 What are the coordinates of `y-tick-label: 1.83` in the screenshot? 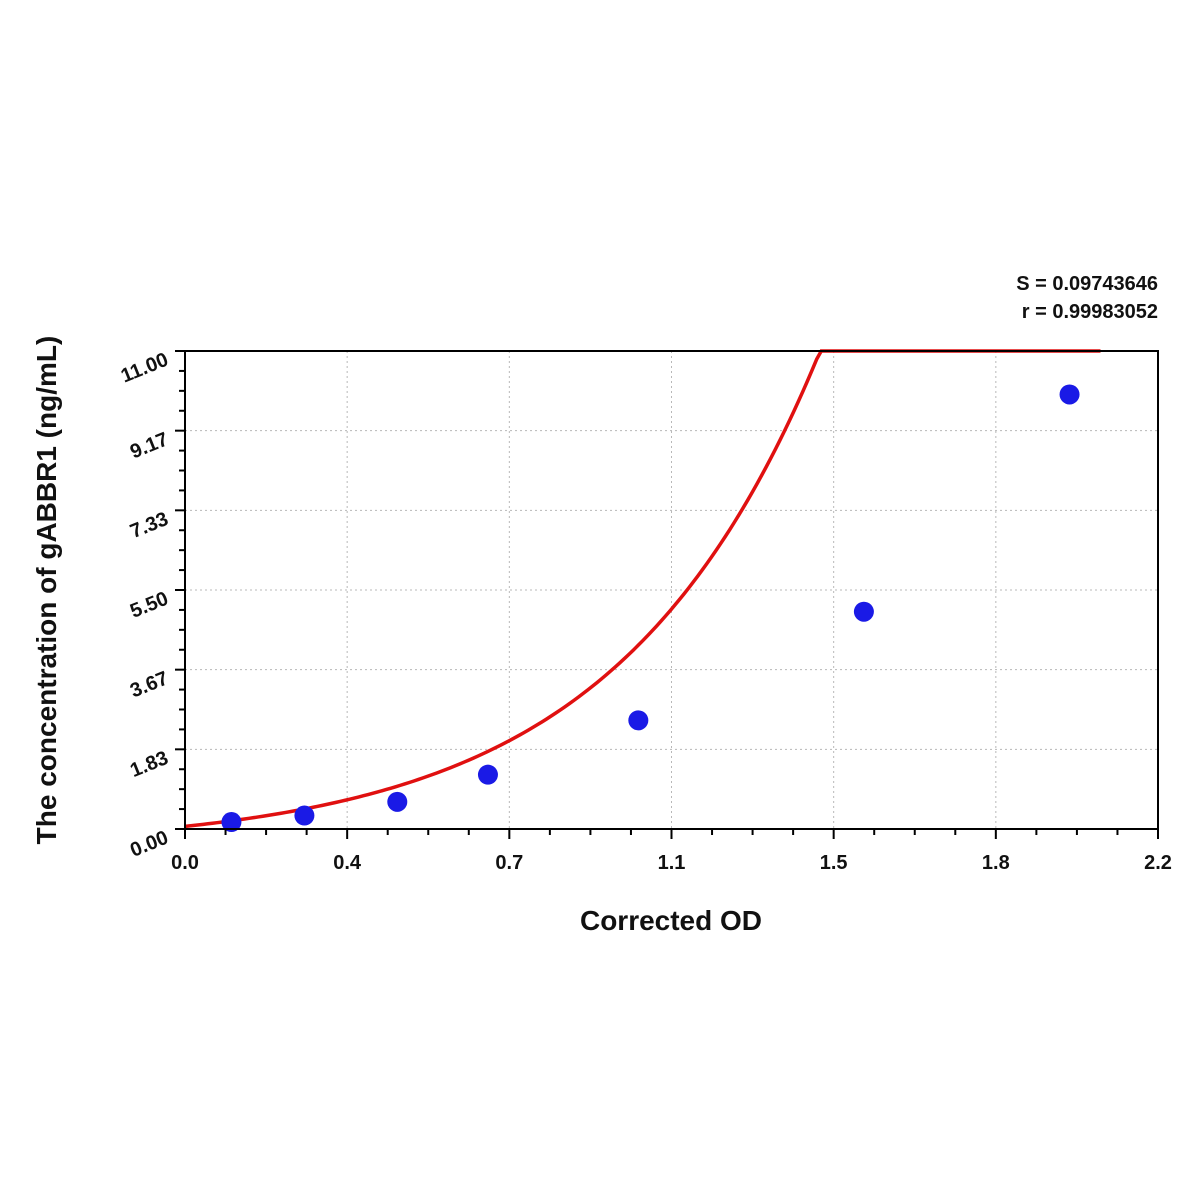 It's located at (149, 764).